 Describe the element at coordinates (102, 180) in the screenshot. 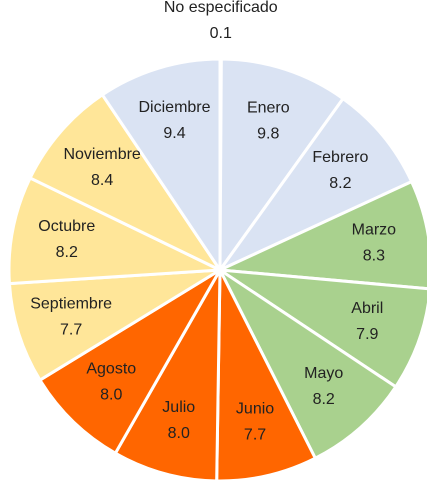

I see `slice-value: 8.4` at that location.